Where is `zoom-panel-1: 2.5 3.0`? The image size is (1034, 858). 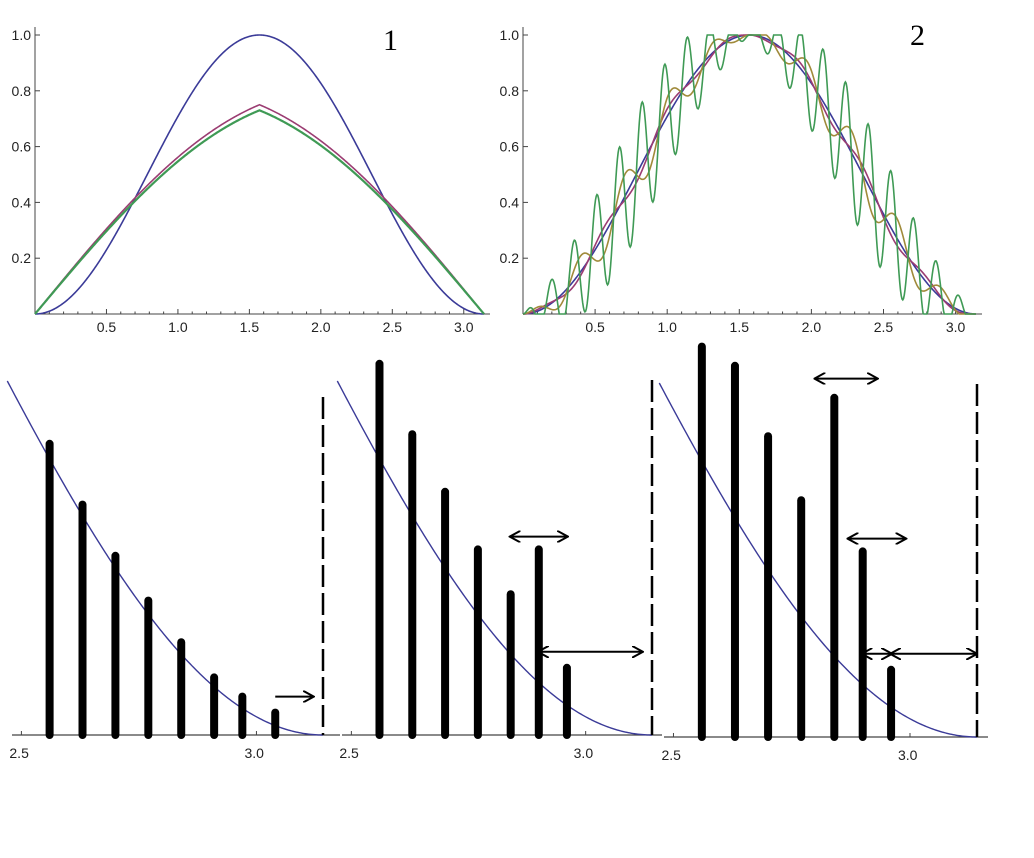 zoom-panel-1: 2.5 3.0 is located at coordinates (173, 570).